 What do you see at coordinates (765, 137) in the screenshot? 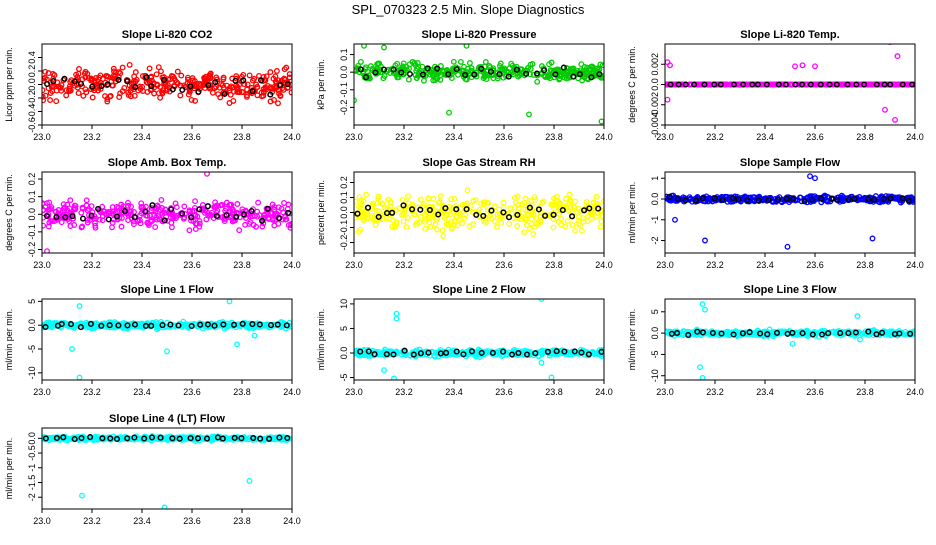
I see `x-tick-label: 23.4` at bounding box center [765, 137].